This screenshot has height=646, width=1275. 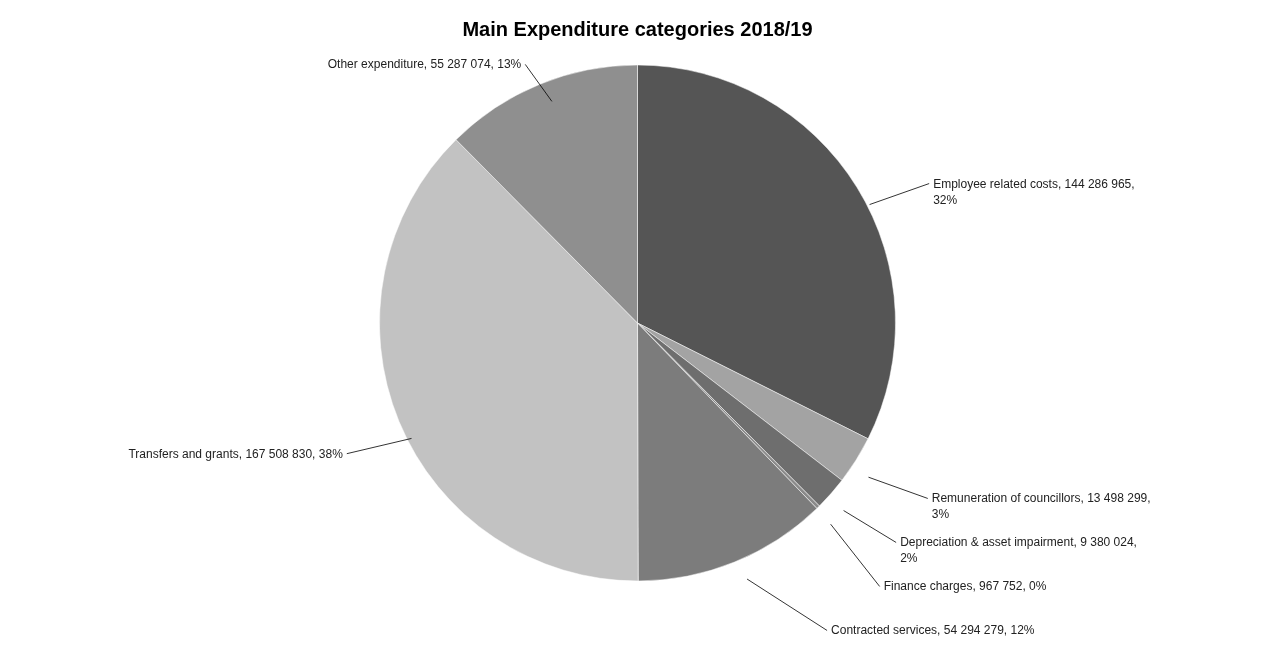 What do you see at coordinates (1034, 191) in the screenshot?
I see `slice-label: Employee related costs, 144 286 965, 32%` at bounding box center [1034, 191].